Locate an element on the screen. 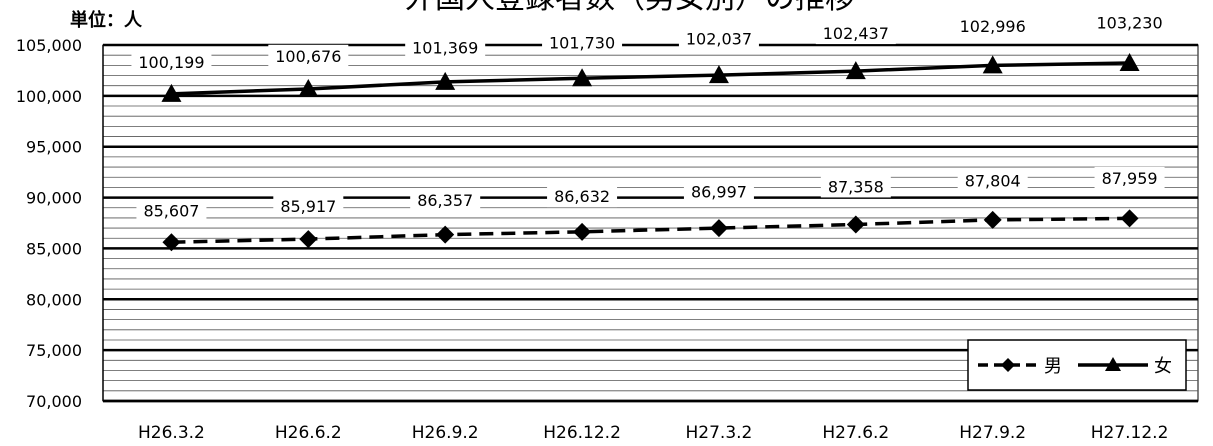  y-tick-label: 105,000 is located at coordinates (49, 45).